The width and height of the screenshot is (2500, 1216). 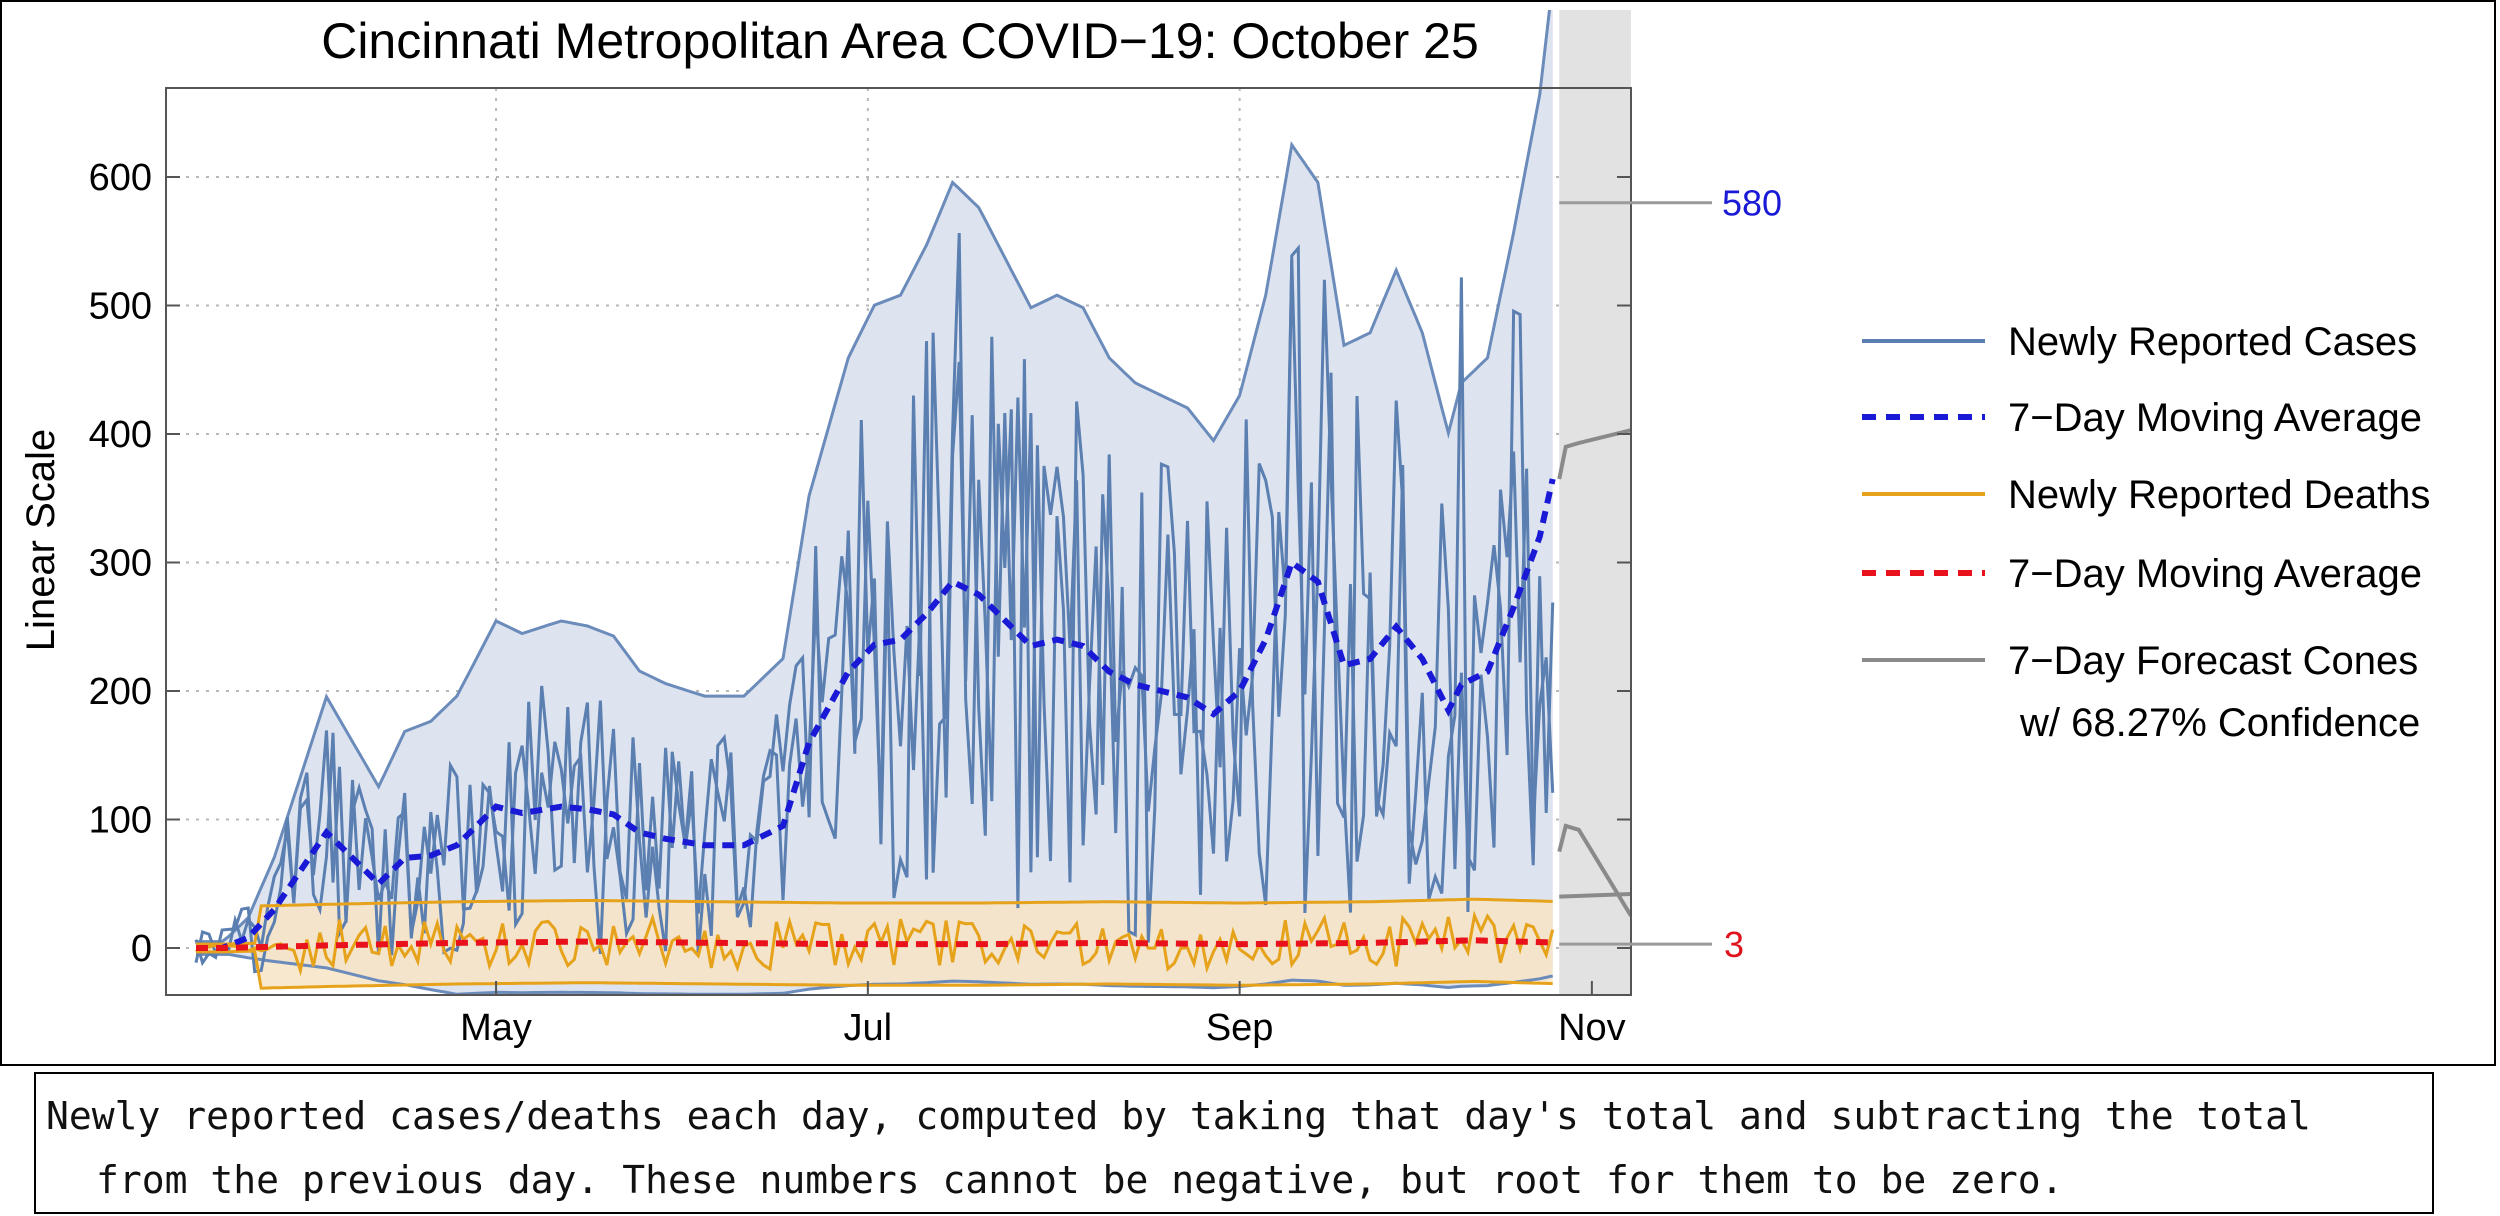 I want to click on forecast-region, so click(x=1595, y=502).